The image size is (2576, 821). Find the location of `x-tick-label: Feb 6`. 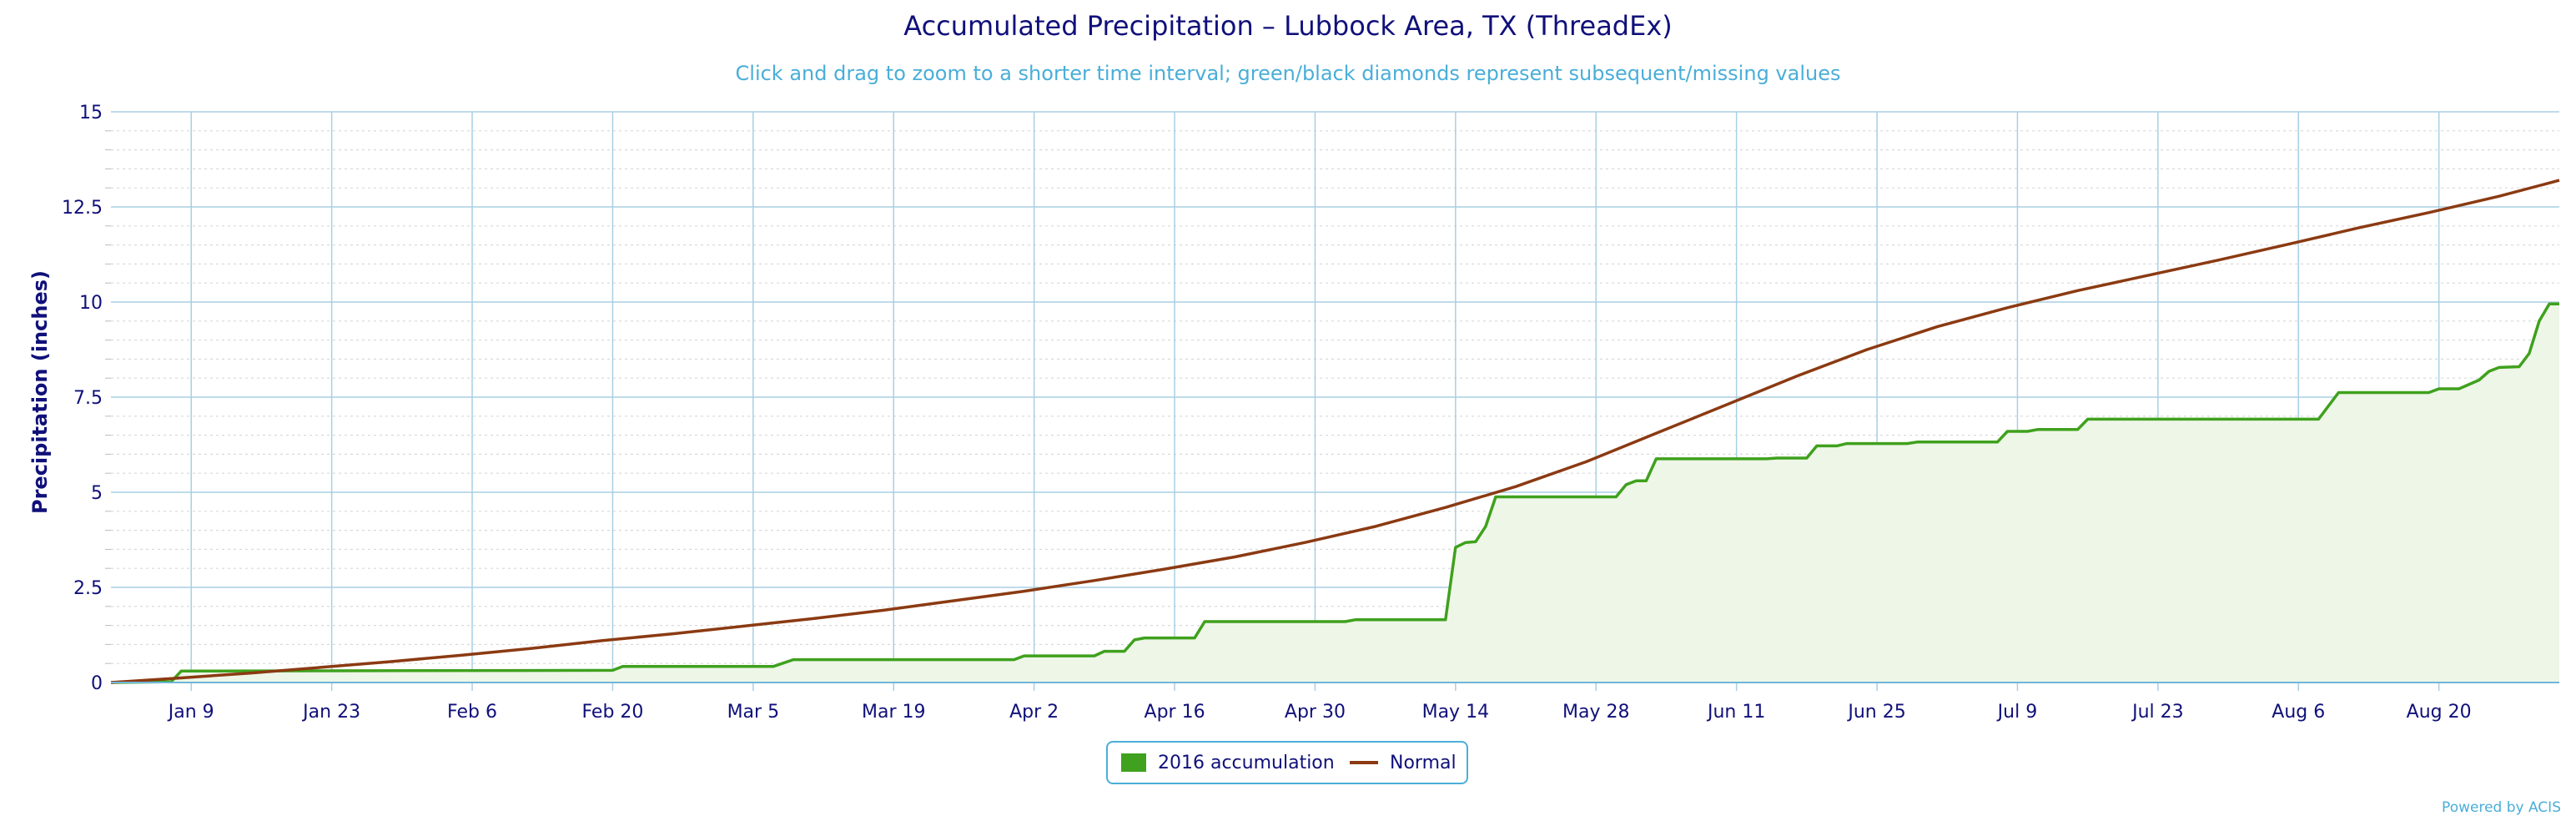

x-tick-label: Feb 6 is located at coordinates (472, 713).